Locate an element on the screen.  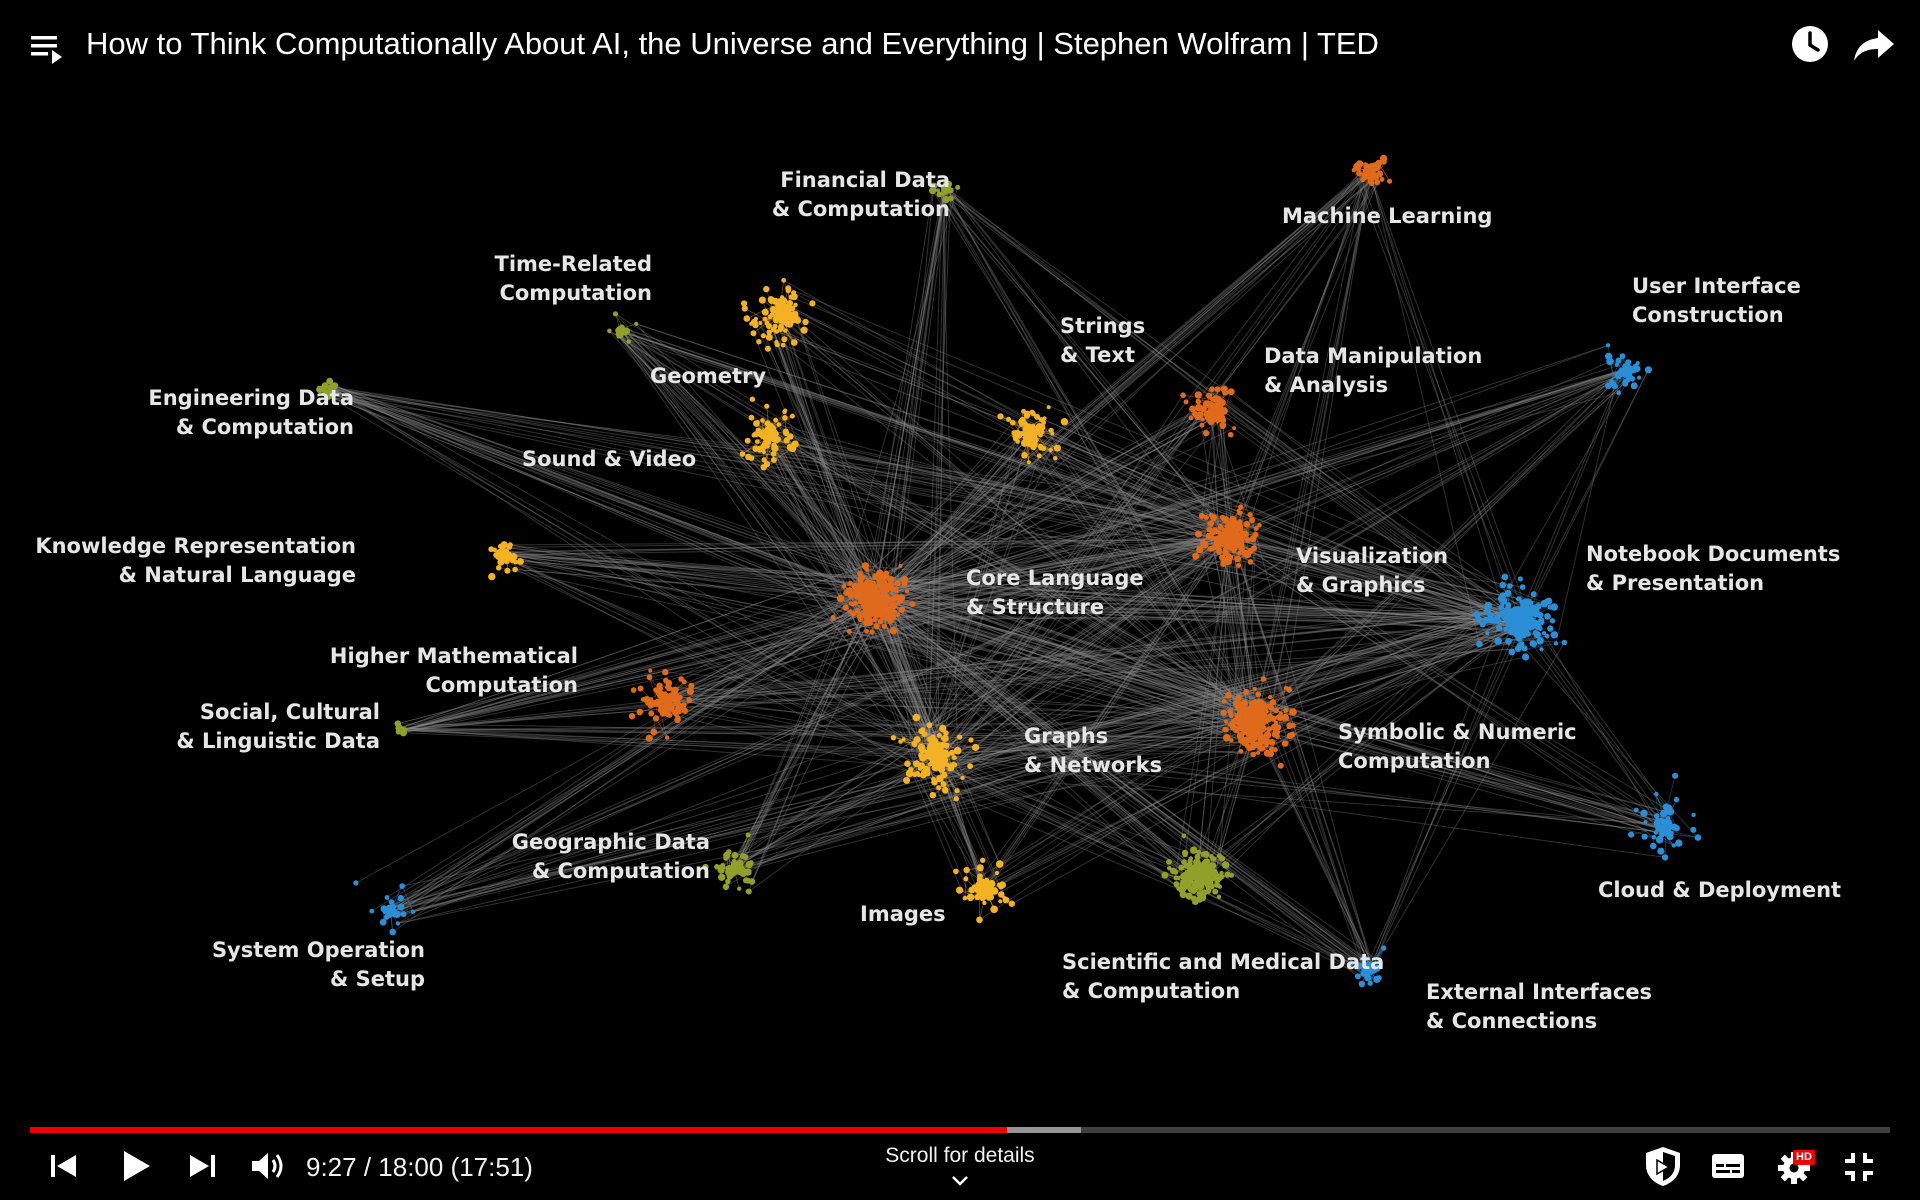
playlist-button is located at coordinates (48, 48).